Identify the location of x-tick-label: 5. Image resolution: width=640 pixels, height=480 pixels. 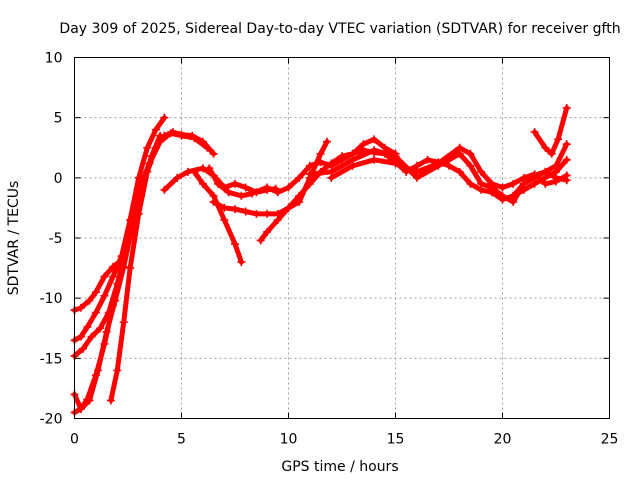
(181, 440).